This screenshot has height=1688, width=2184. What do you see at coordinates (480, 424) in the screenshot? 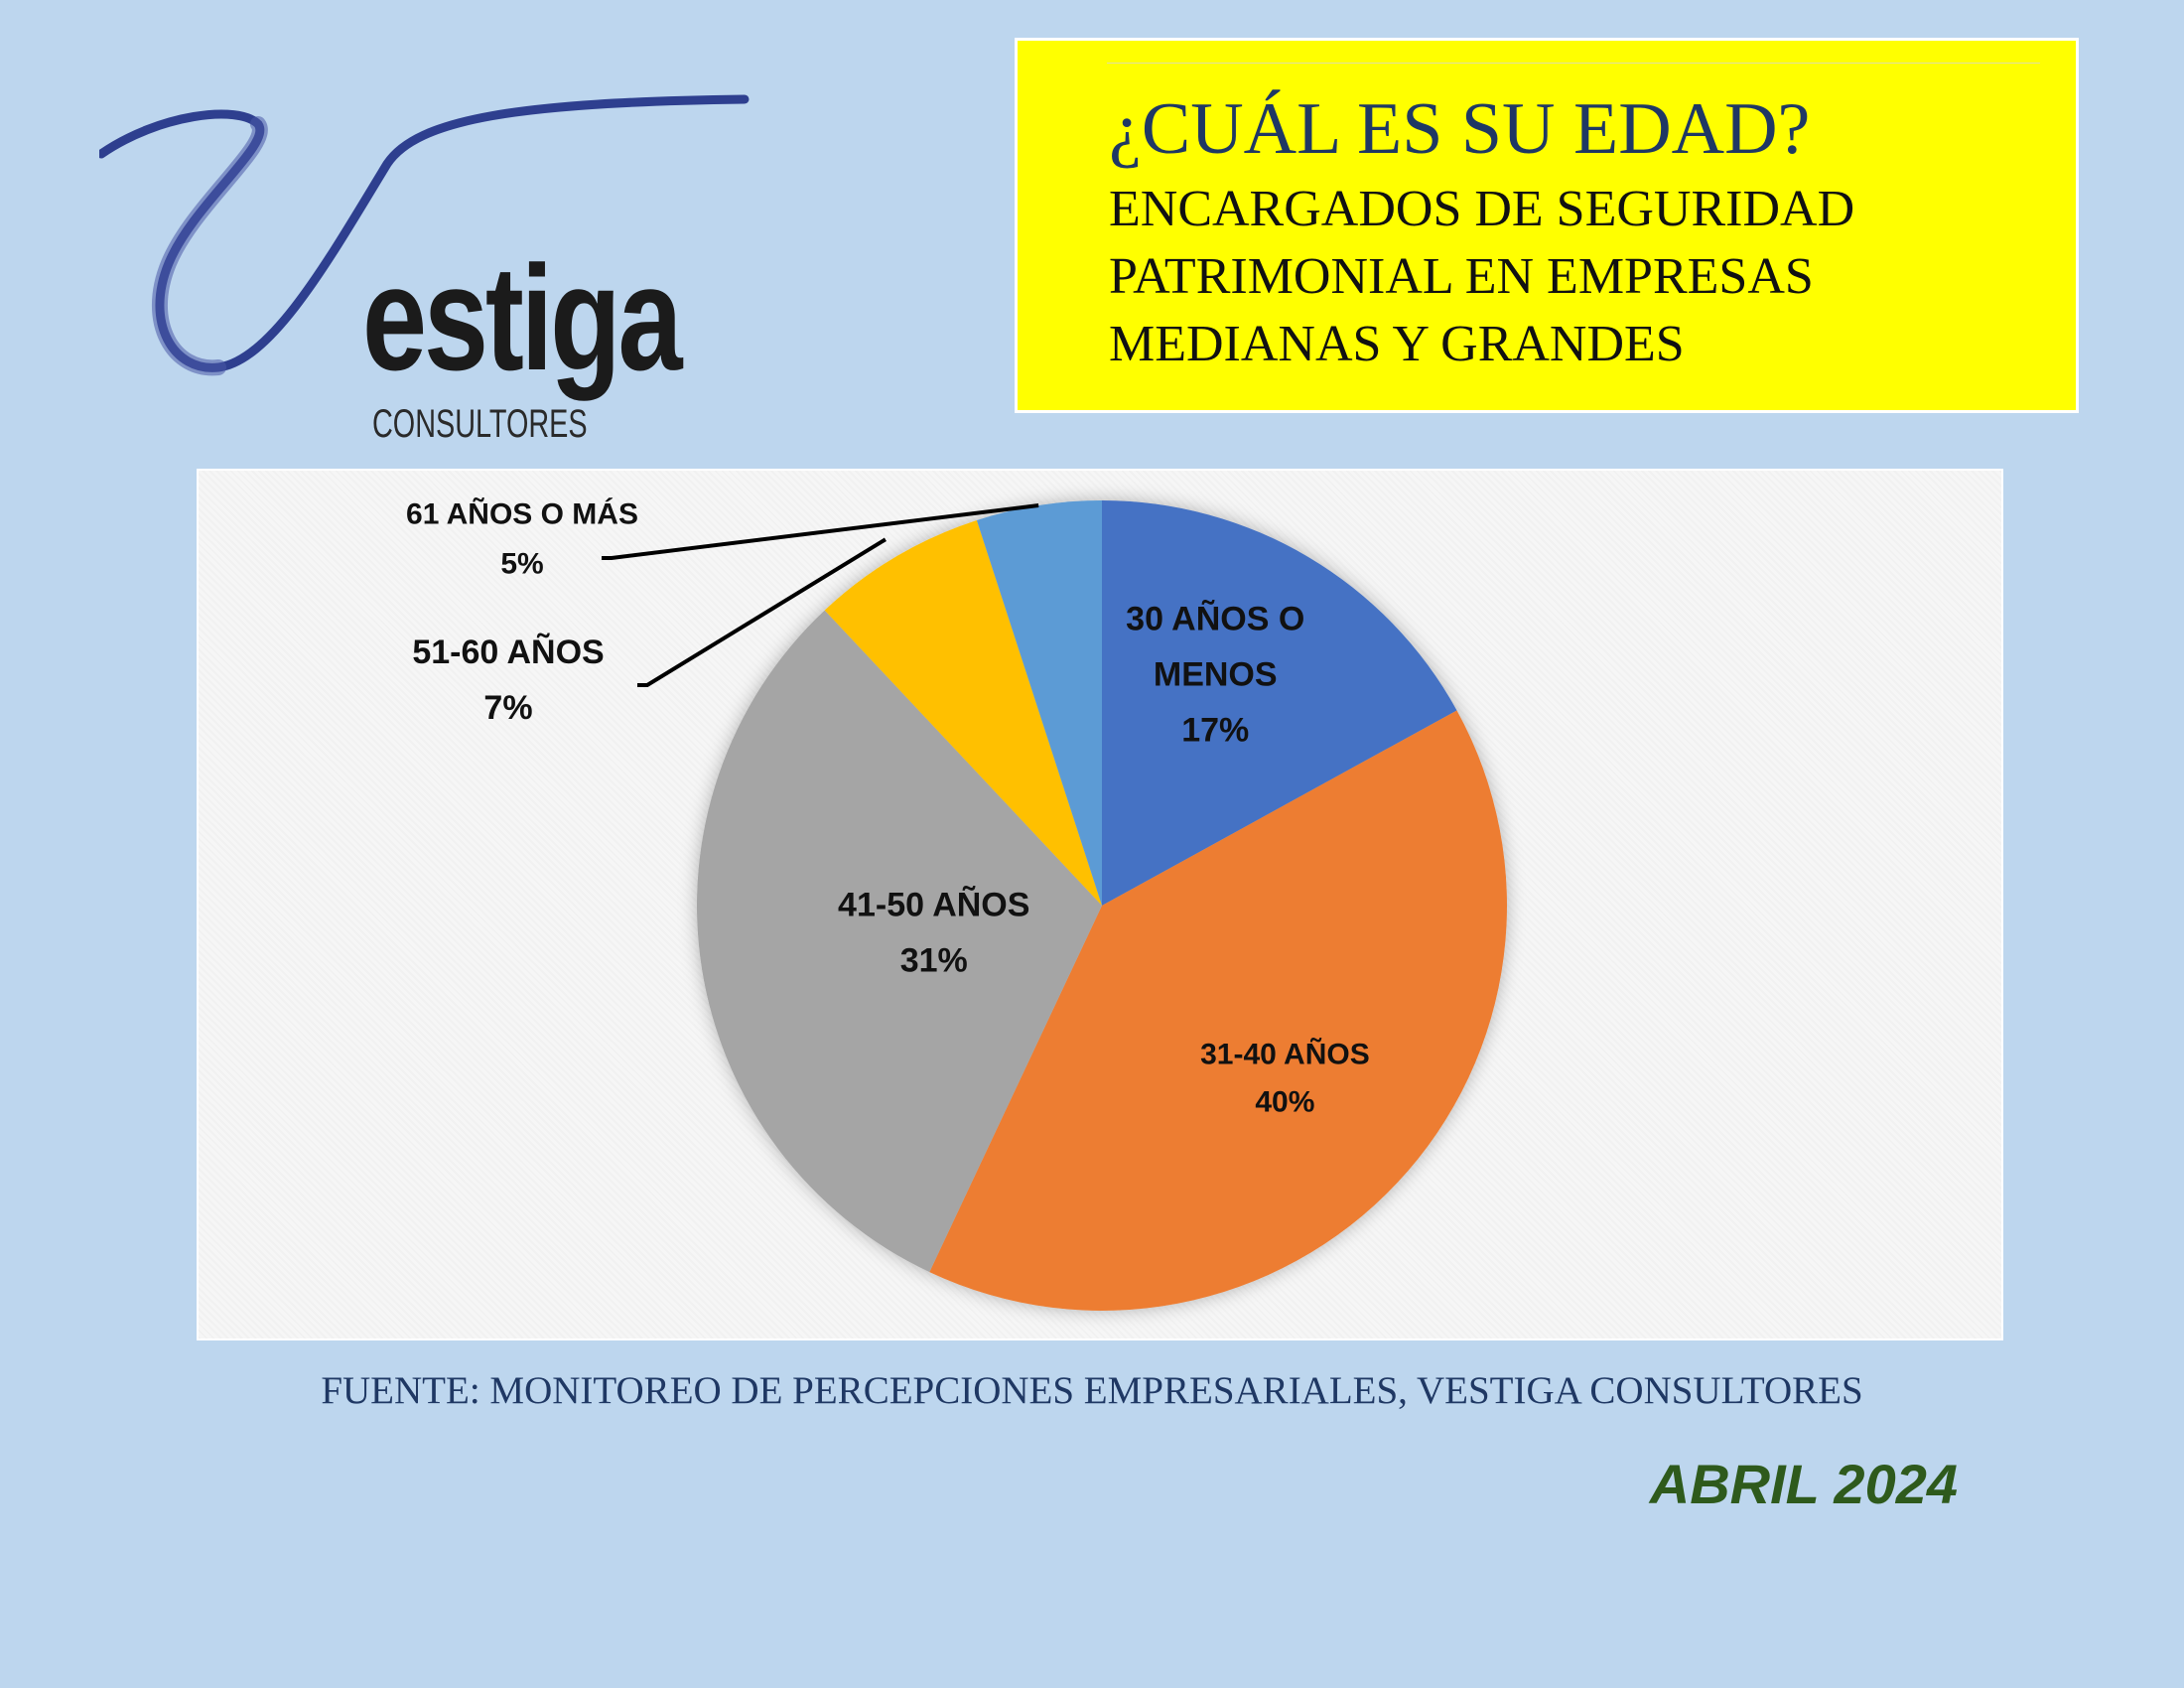
I see `logo-subtitle: CONSULTORES` at bounding box center [480, 424].